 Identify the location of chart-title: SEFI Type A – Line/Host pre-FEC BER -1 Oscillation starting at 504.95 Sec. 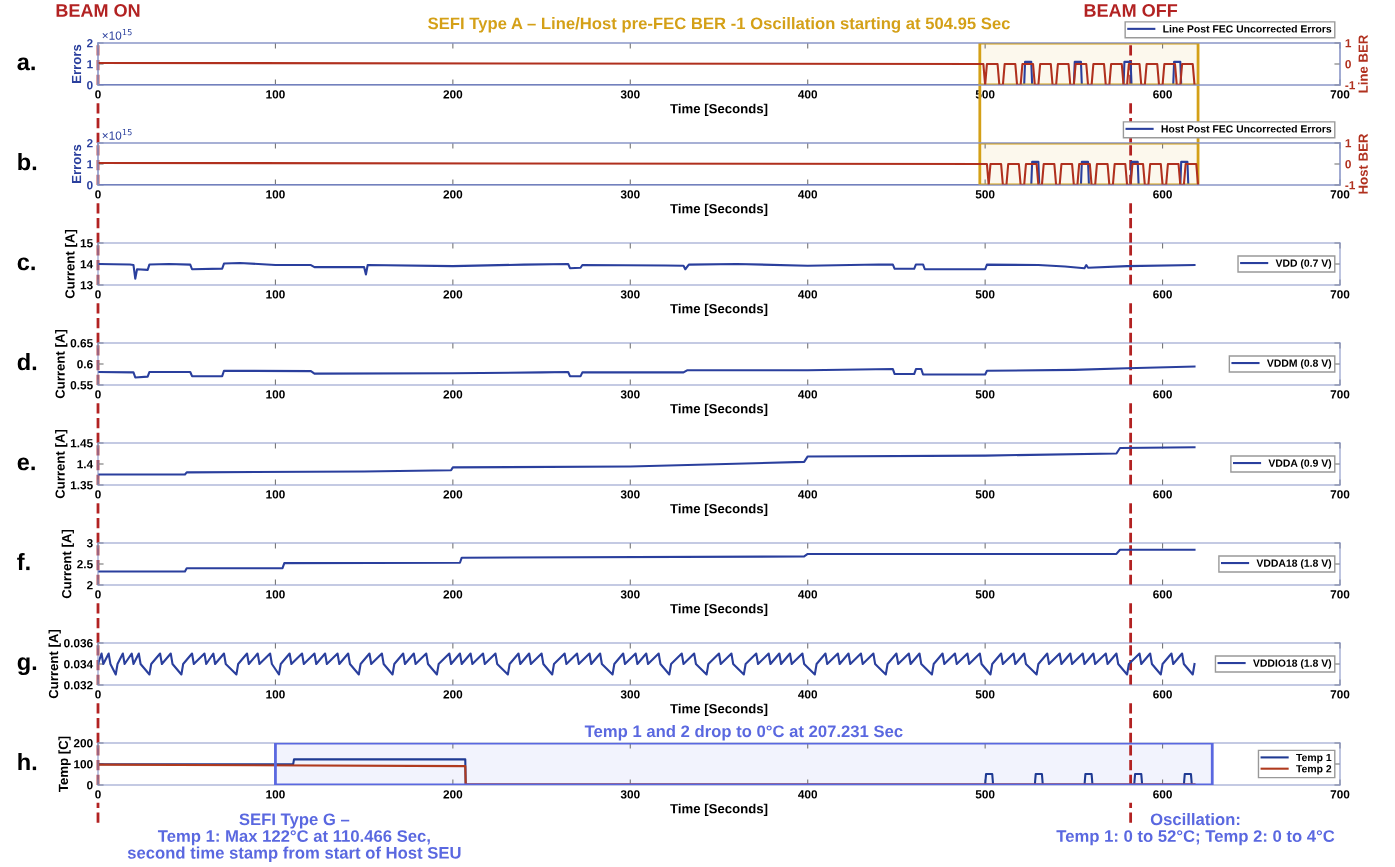
(719, 25).